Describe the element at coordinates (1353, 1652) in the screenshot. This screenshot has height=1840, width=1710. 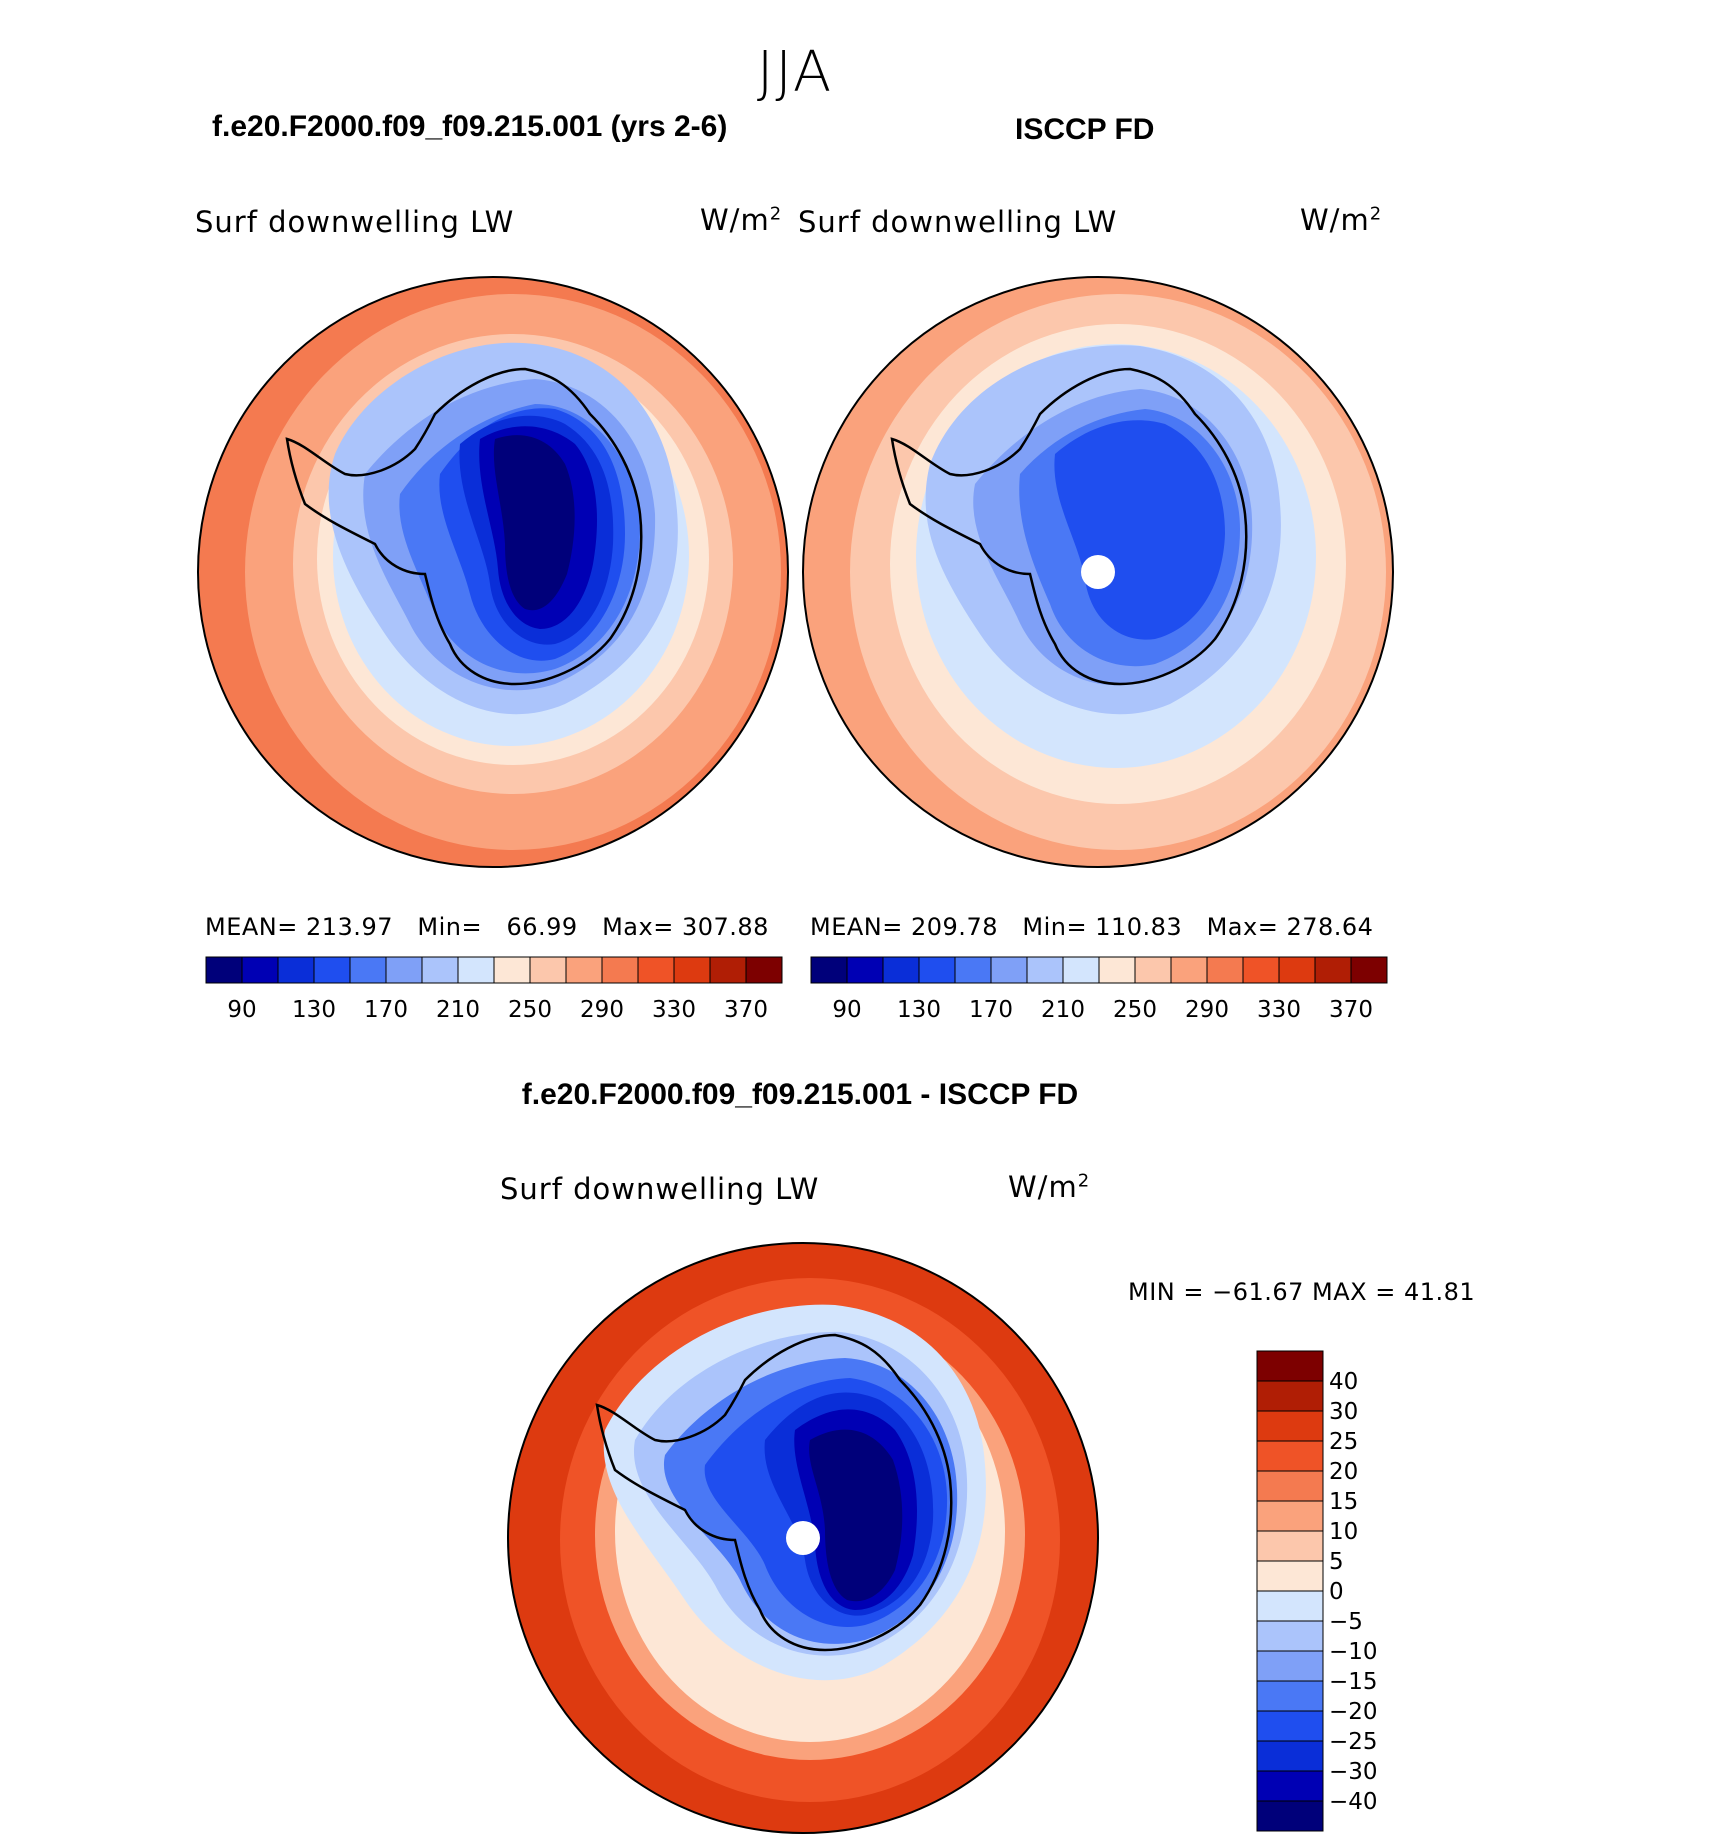
I see `colorbar-tick-label: −10` at that location.